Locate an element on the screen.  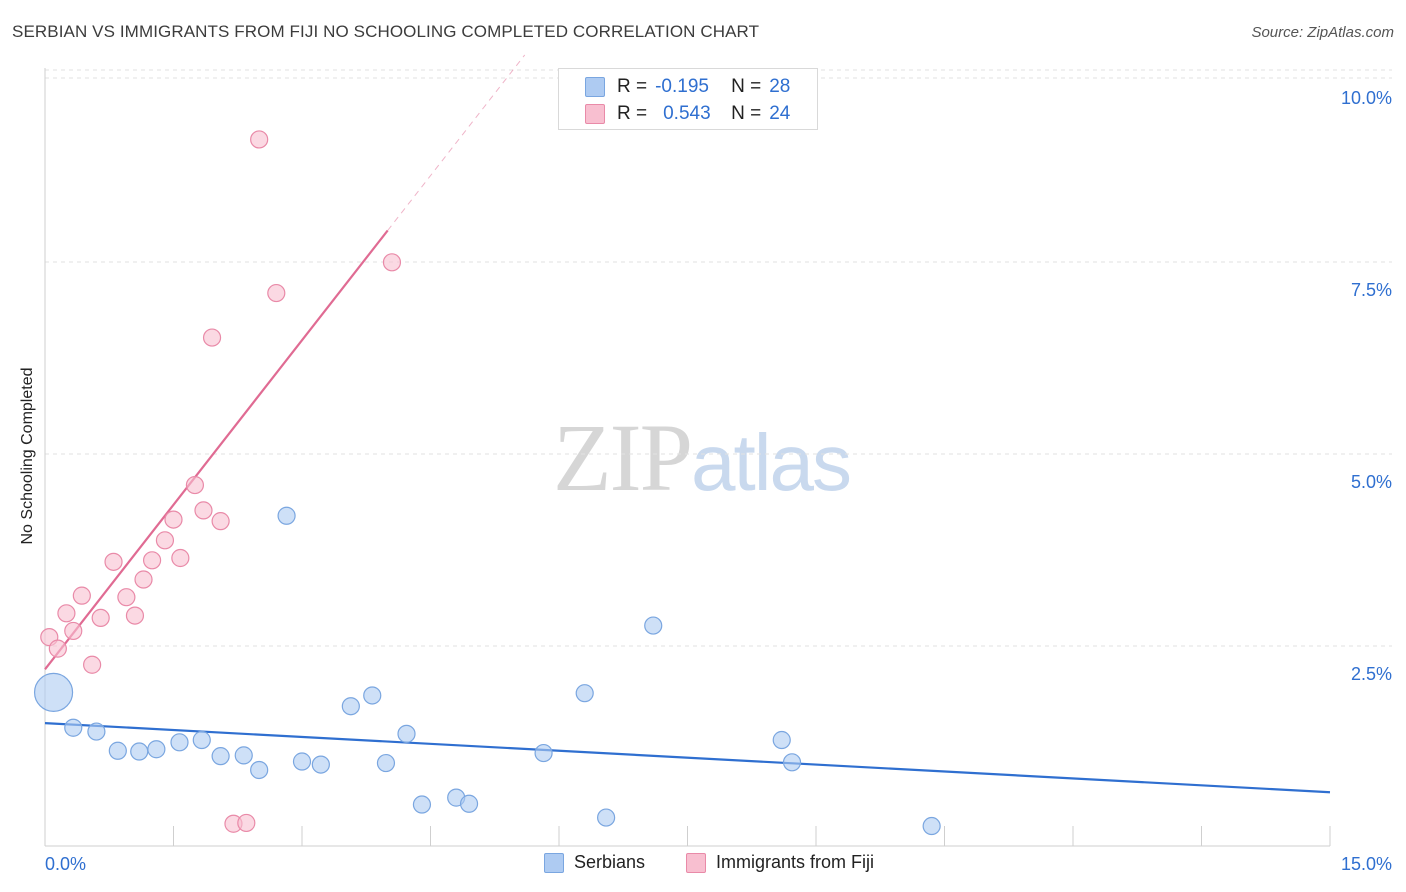
legend-swatch-serbians is located at coordinates (595, 87).